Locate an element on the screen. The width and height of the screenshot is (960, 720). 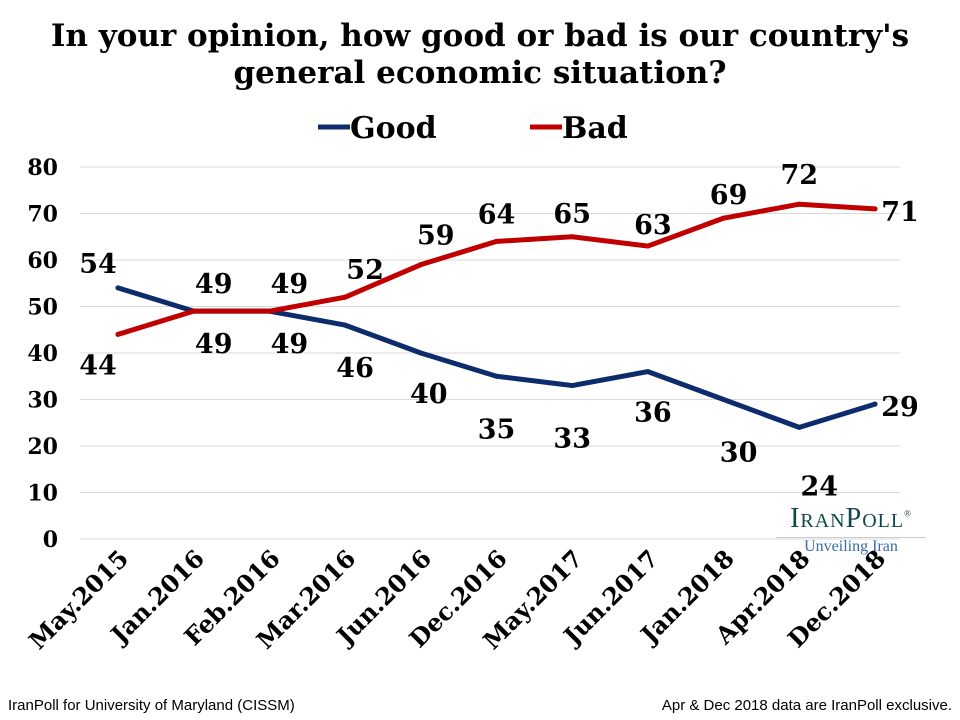
data-label: 72 is located at coordinates (800, 175).